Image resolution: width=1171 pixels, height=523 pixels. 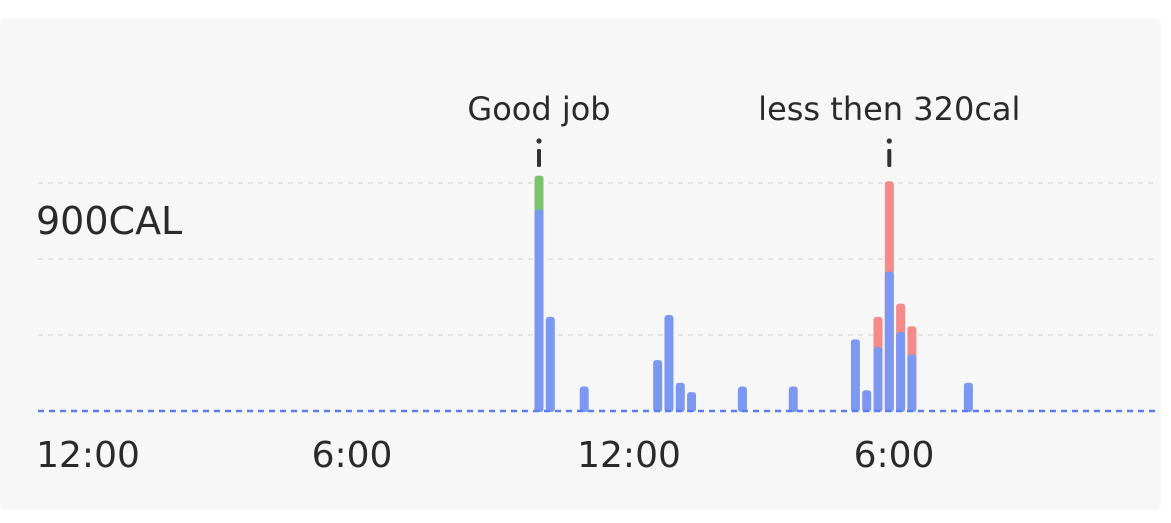 I want to click on annotation: Good job, so click(x=539, y=128).